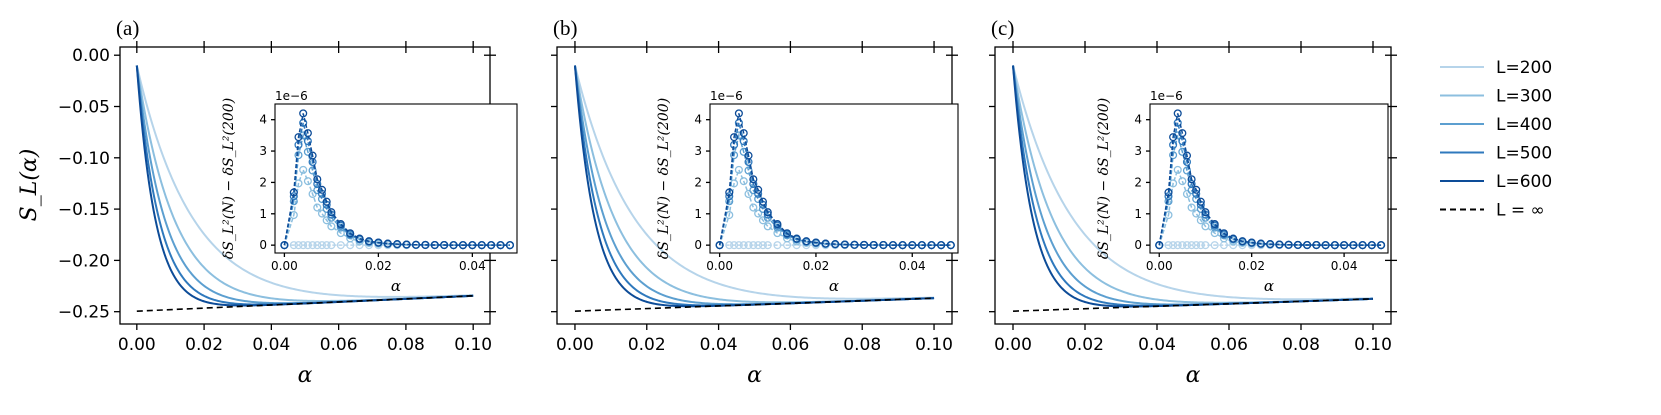  What do you see at coordinates (284, 266) in the screenshot?
I see `inset-x-tick-label: 0.00` at bounding box center [284, 266].